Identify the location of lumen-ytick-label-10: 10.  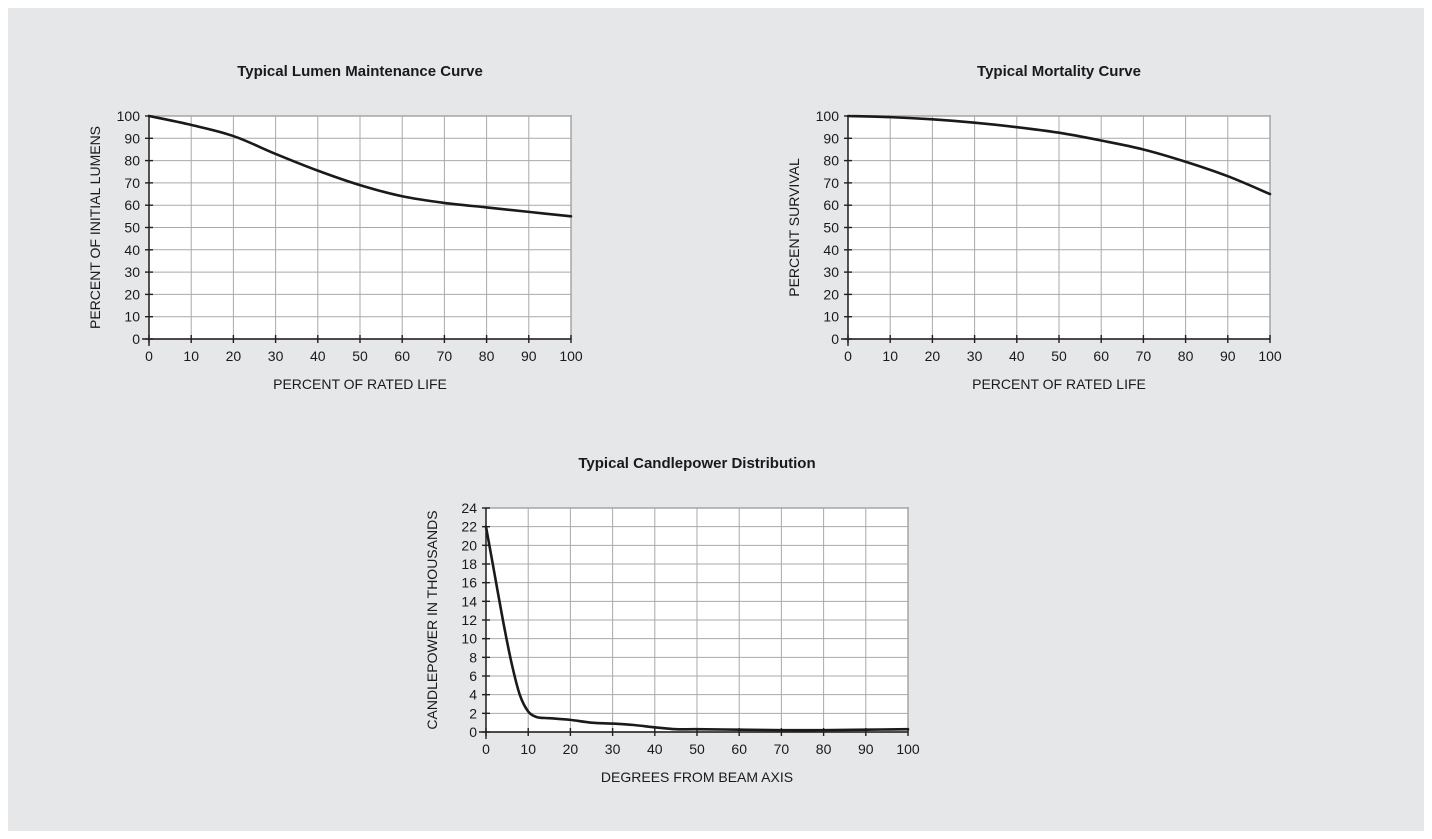
(132, 317).